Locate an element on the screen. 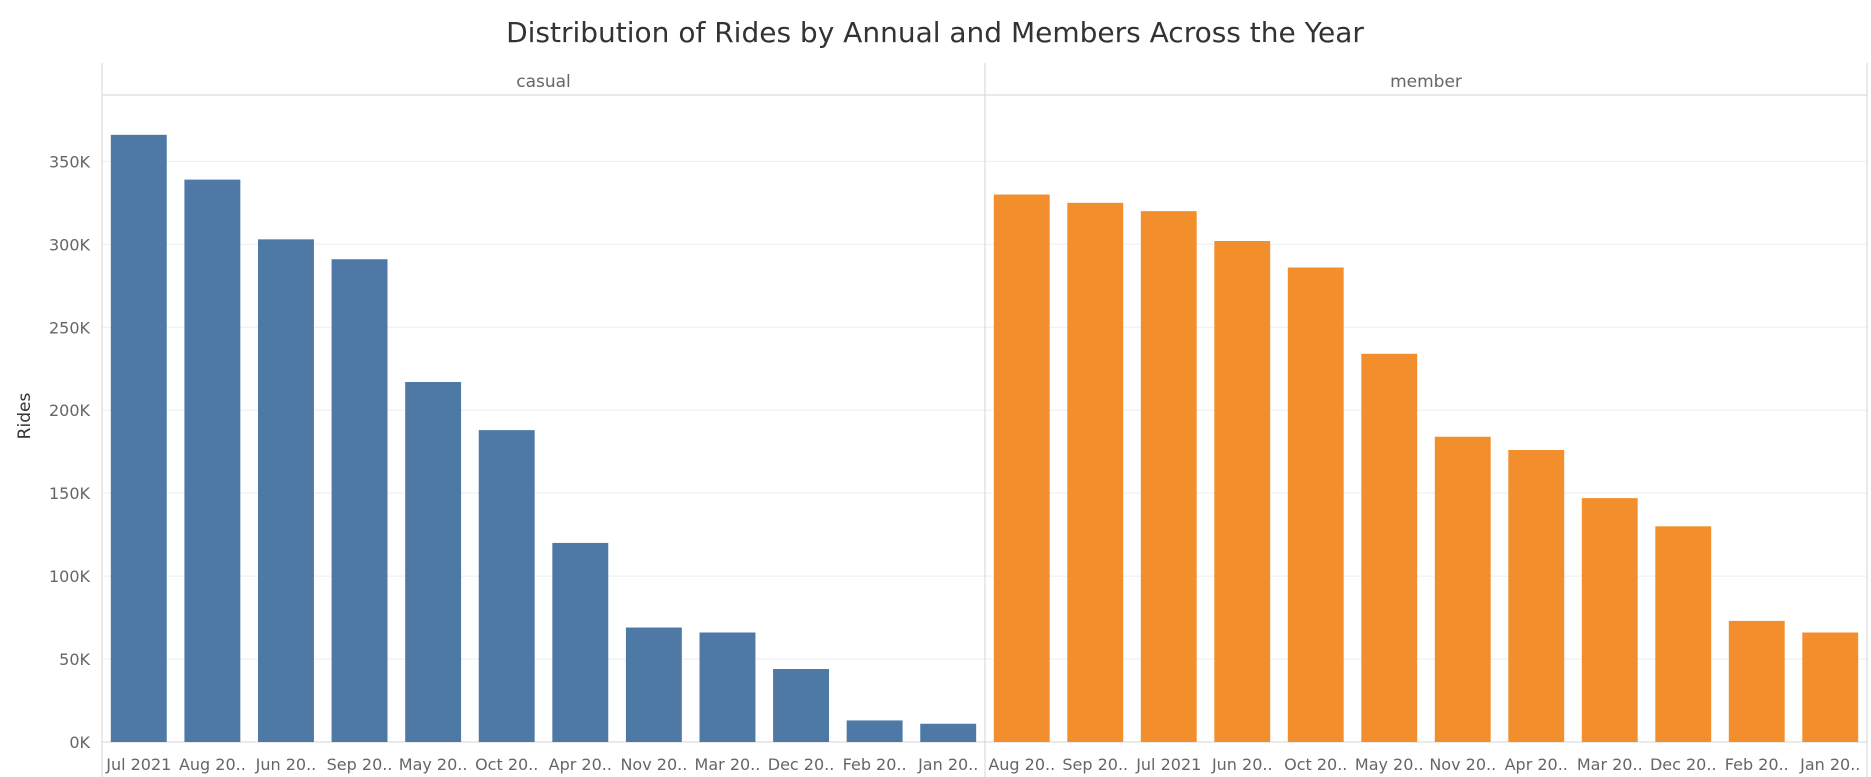  y-axis-label: Rides is located at coordinates (25, 416).